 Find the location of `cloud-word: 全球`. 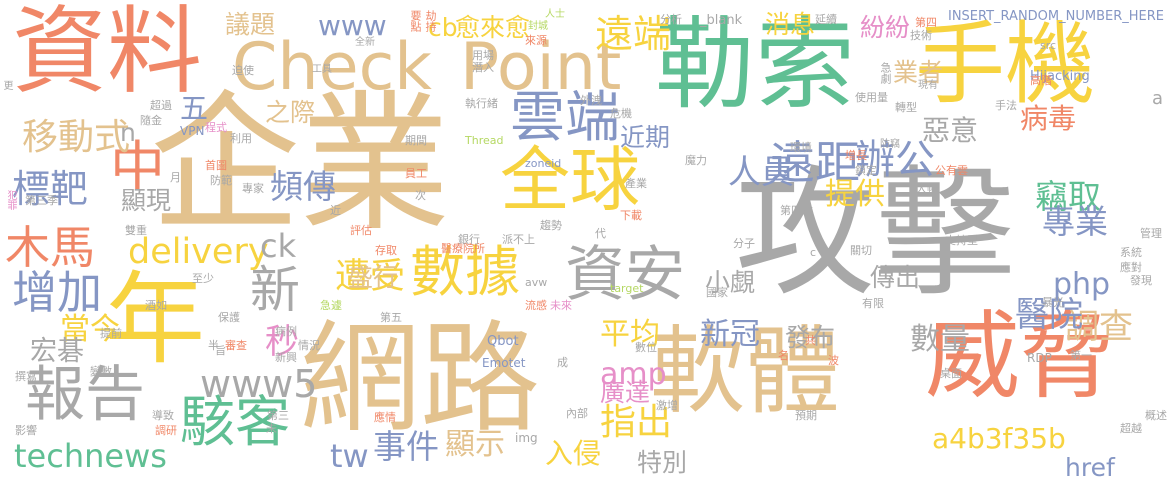

cloud-word: 全球 is located at coordinates (570, 180).